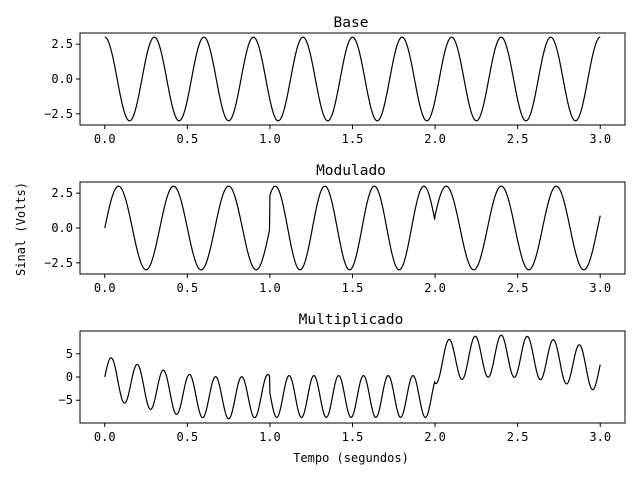  What do you see at coordinates (518, 139) in the screenshot?
I see `panel-base-xtick-label: 2.5` at bounding box center [518, 139].